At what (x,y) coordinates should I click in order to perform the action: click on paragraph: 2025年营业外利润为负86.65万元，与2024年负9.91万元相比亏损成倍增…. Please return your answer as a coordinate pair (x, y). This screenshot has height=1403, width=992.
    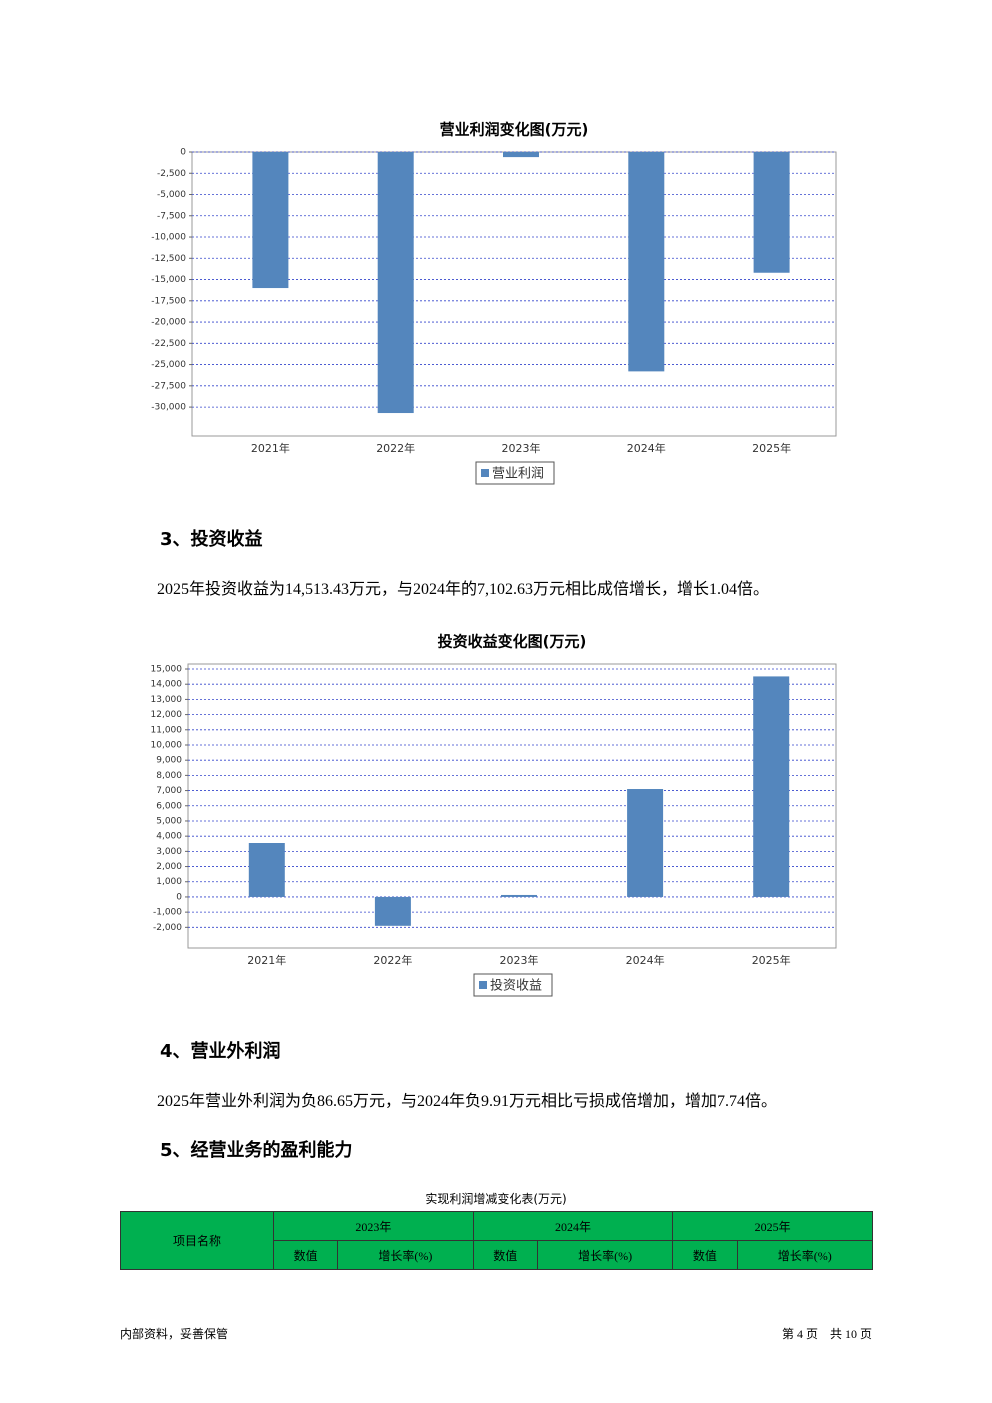
    Looking at the image, I should click on (467, 1101).